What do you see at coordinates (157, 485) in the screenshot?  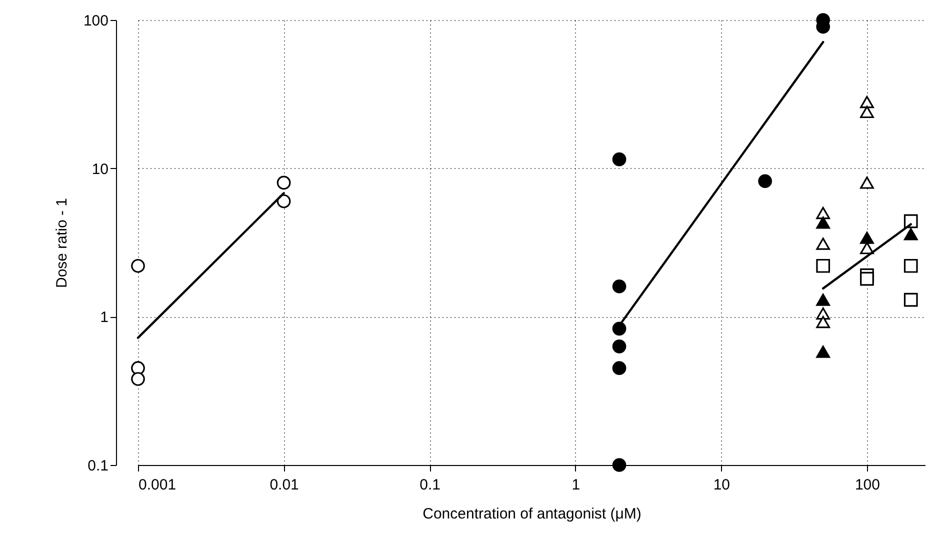 I see `x-tick-label: 0.001` at bounding box center [157, 485].